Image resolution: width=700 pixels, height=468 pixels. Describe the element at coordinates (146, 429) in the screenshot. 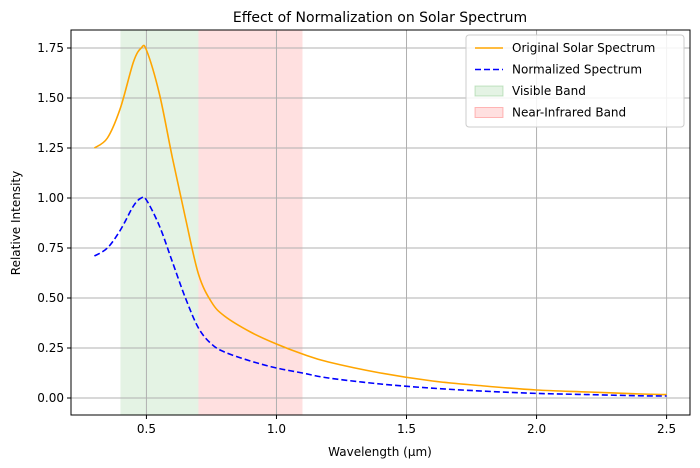

I see `x-tick-label-0: 0.5` at that location.